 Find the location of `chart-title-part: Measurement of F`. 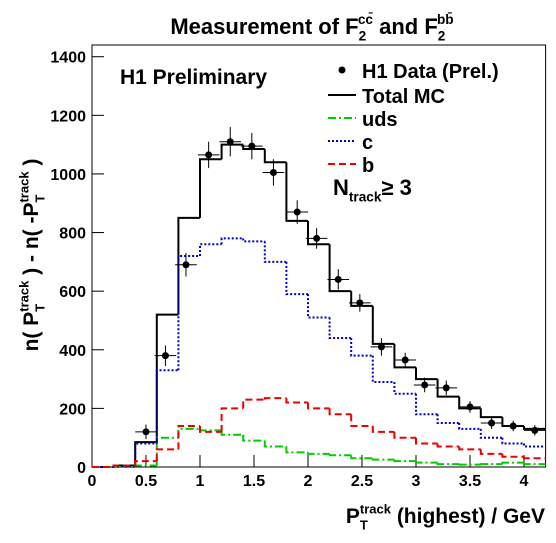

chart-title-part: Measurement of F is located at coordinates (264, 26).